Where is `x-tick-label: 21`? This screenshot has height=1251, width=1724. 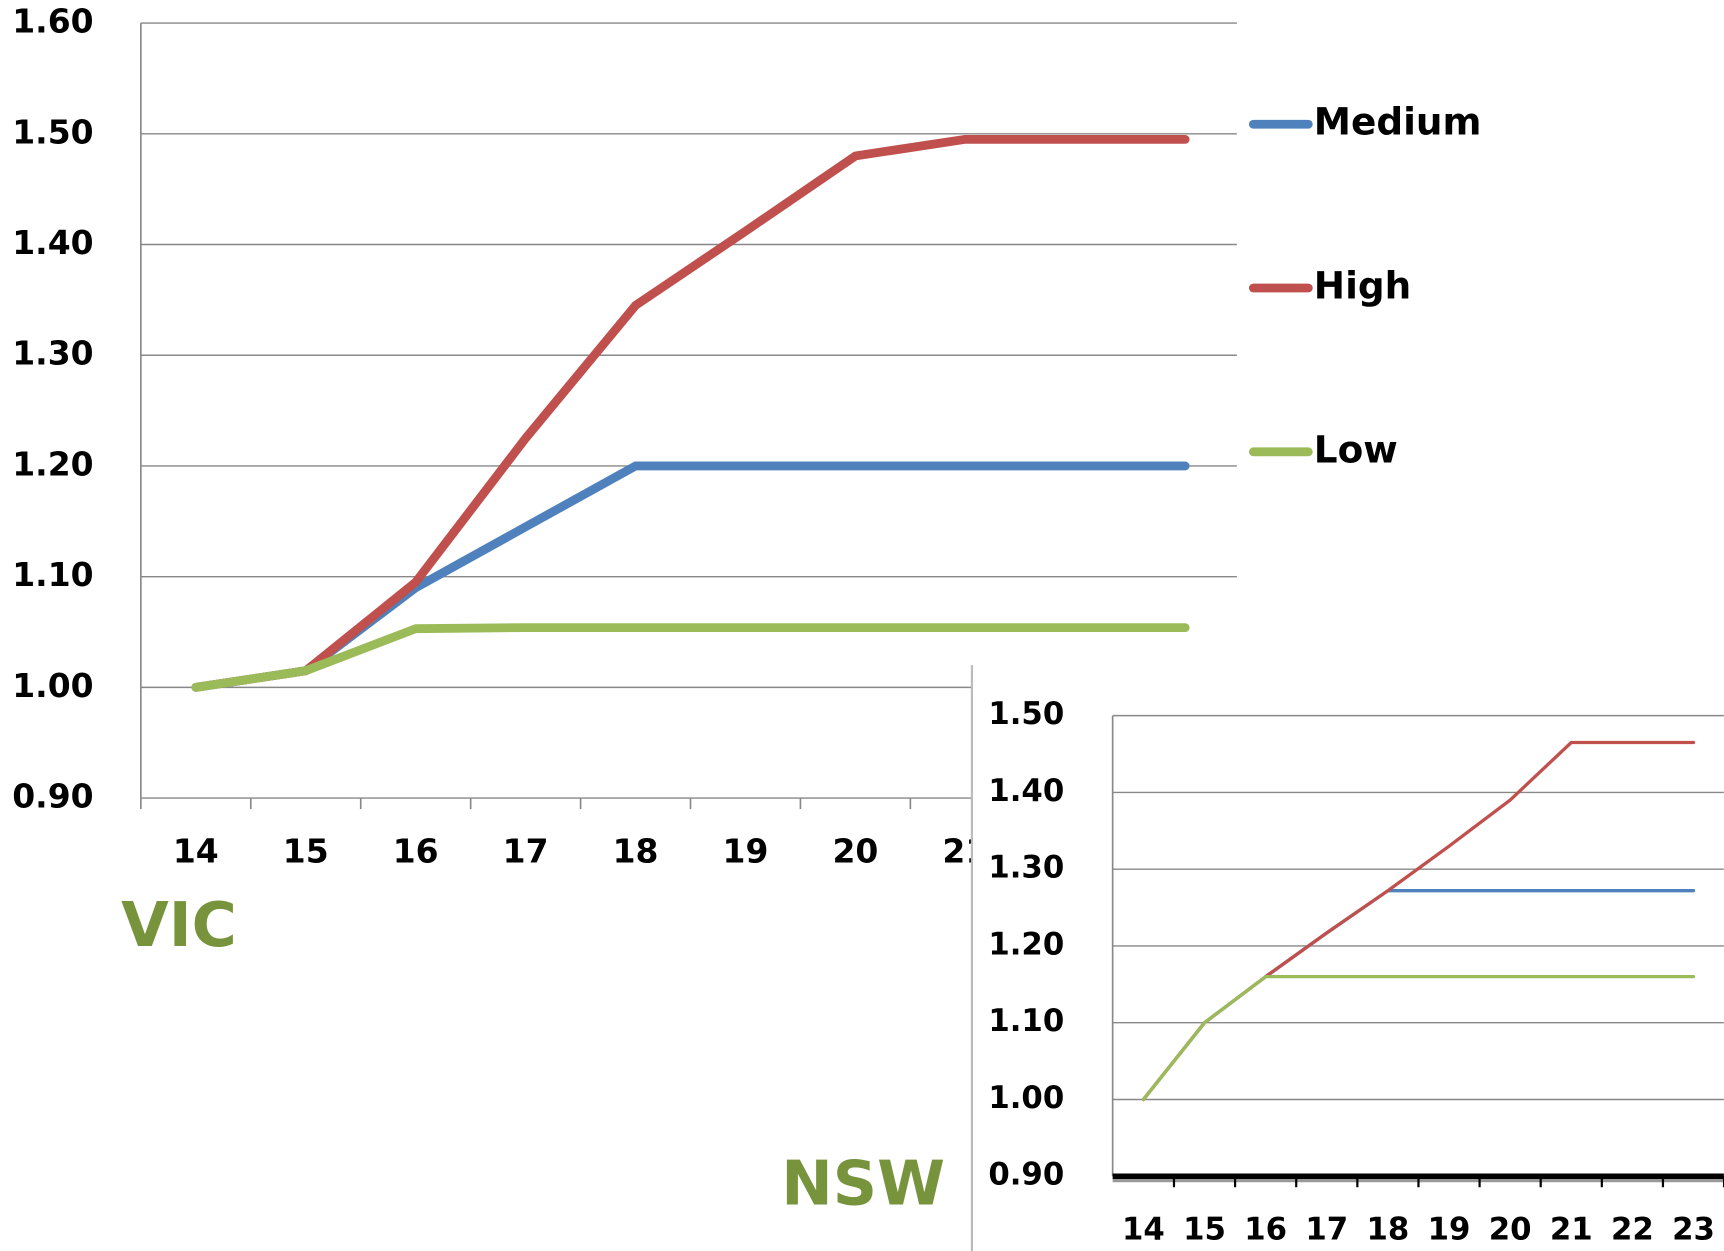 x-tick-label: 21 is located at coordinates (1571, 1230).